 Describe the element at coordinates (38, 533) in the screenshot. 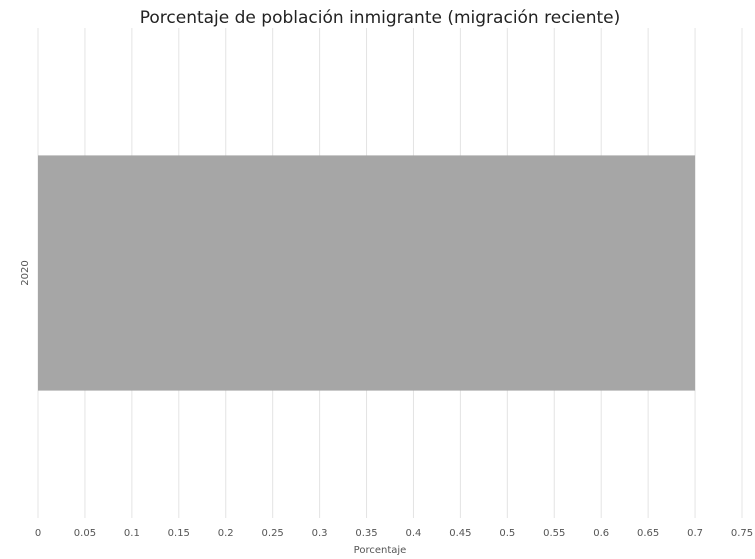

I see `x-tick-label: 0` at that location.